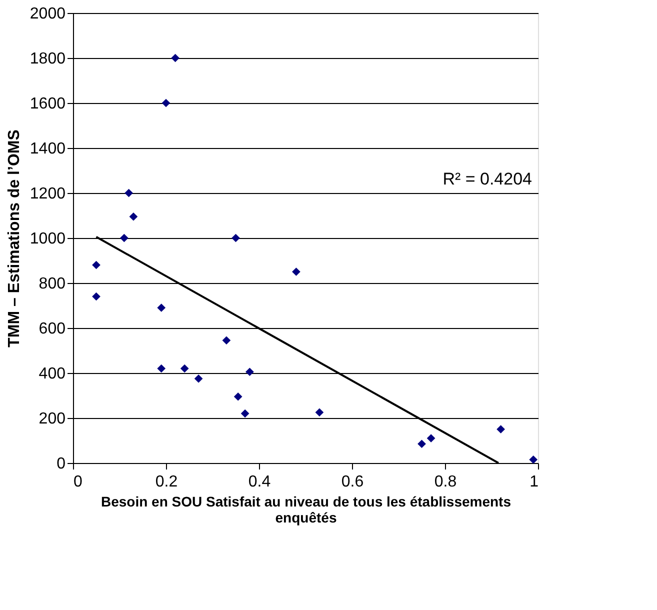 Image resolution: width=657 pixels, height=610 pixels. I want to click on x-tick-label: 0.8, so click(445, 482).